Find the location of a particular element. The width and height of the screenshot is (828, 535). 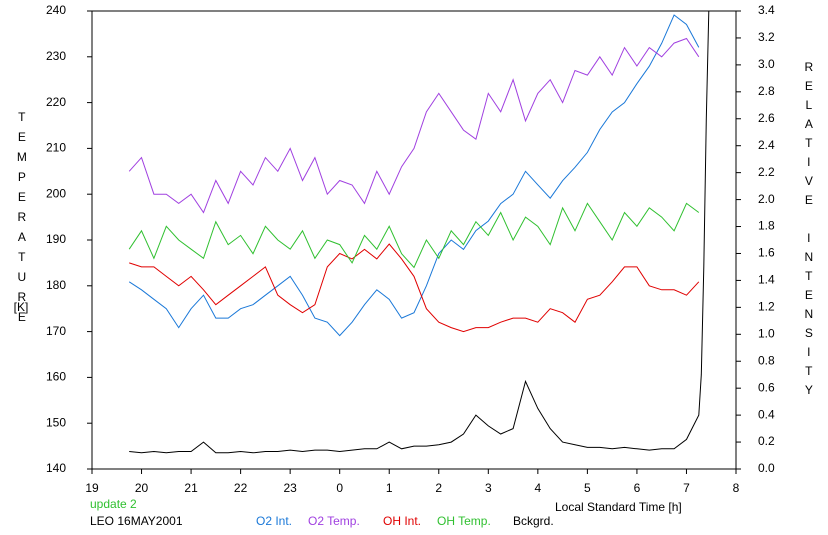

y2-tick-label: 3.4 is located at coordinates (766, 10).